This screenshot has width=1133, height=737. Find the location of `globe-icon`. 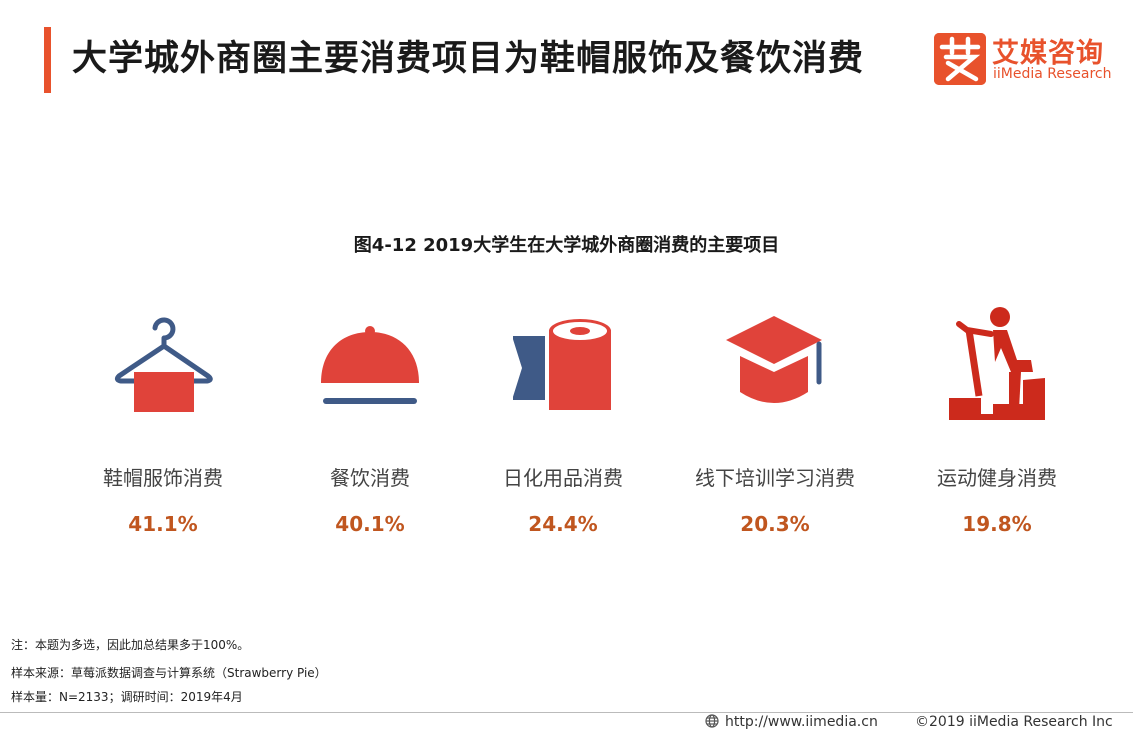

globe-icon is located at coordinates (712, 721).